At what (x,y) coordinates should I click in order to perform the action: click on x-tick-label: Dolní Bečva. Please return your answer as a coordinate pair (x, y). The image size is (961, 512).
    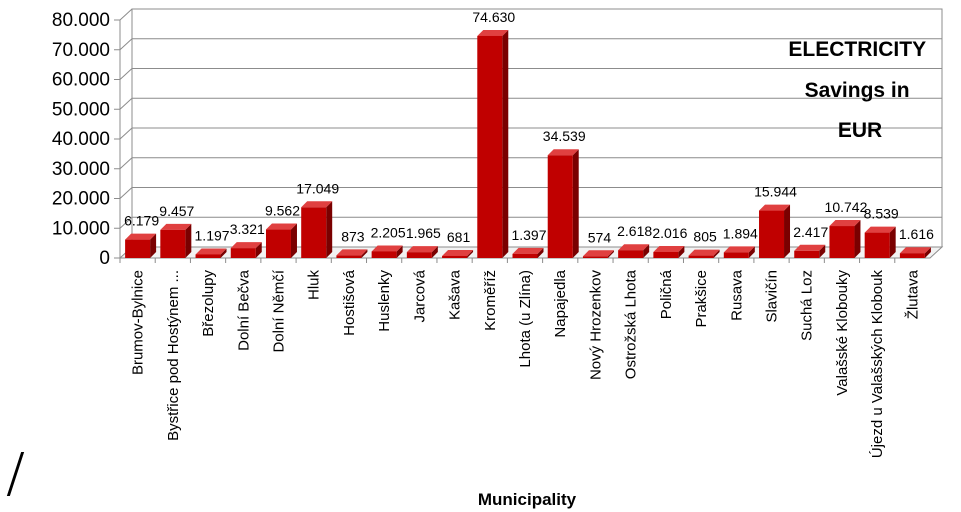
    Looking at the image, I should click on (243, 310).